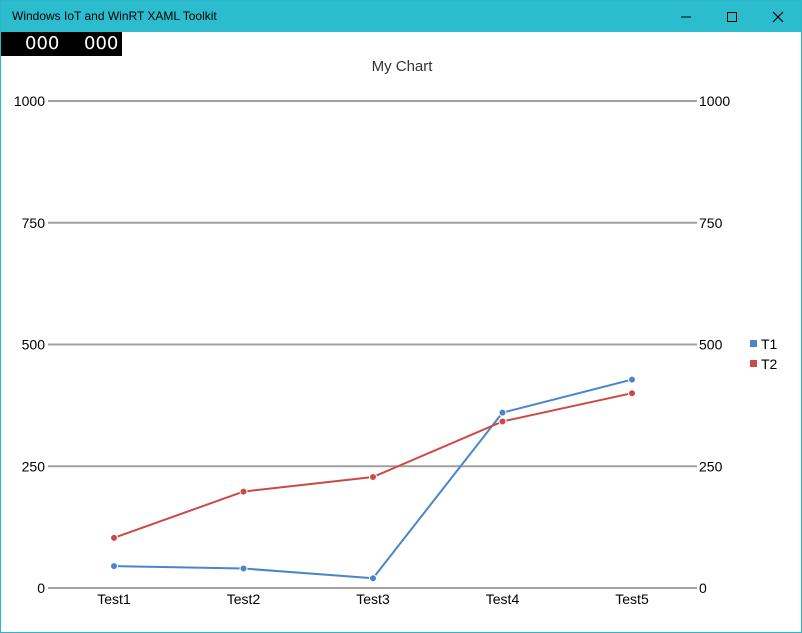 This screenshot has width=802, height=633. What do you see at coordinates (34, 345) in the screenshot?
I see `y-tick-left-500: 500` at bounding box center [34, 345].